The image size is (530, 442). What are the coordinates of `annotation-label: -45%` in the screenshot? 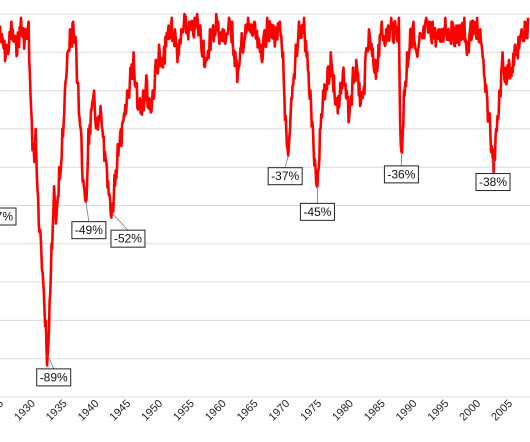 It's located at (317, 212).